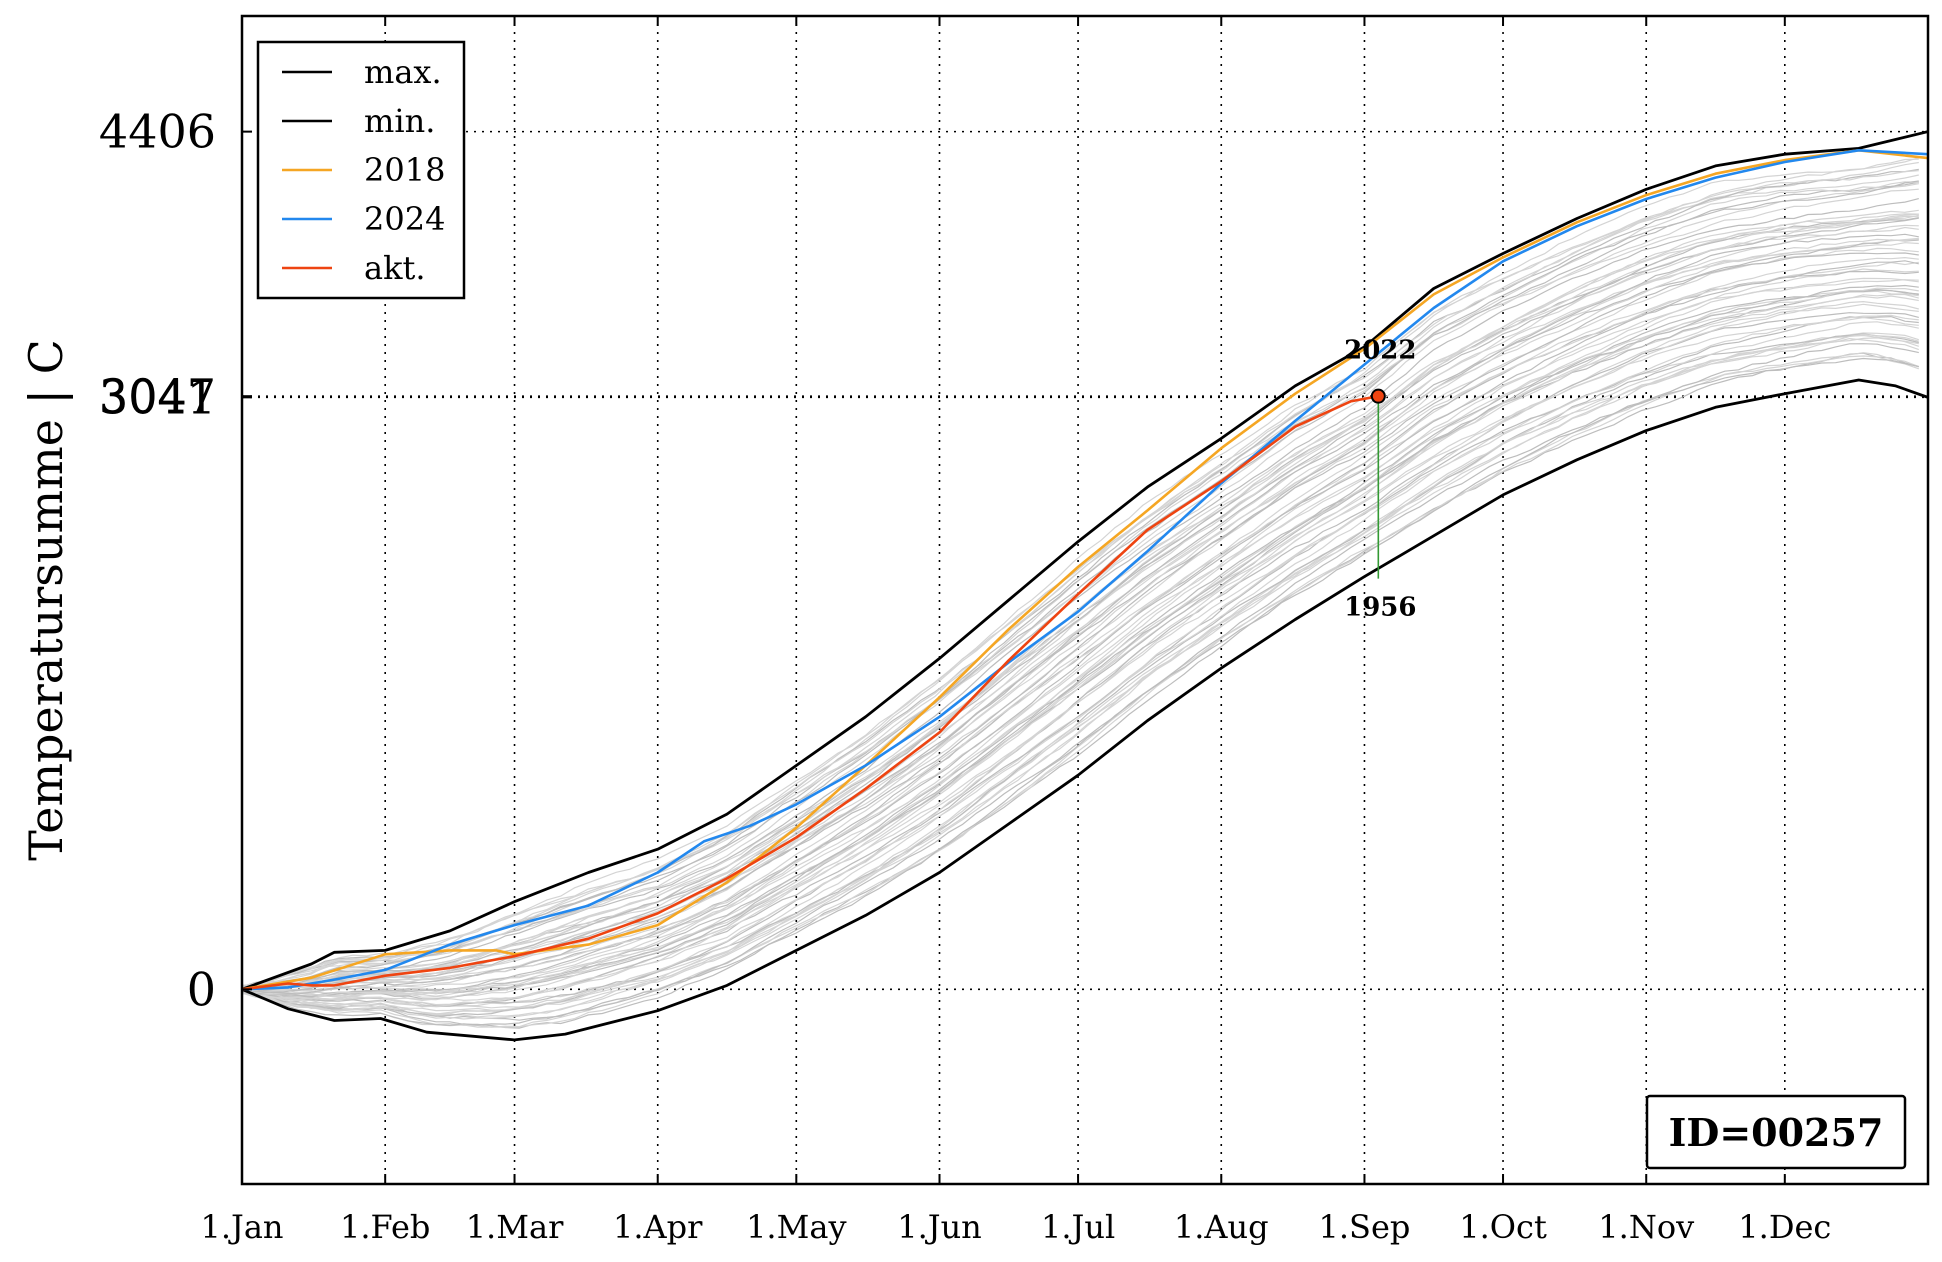 This screenshot has height=1262, width=1942. I want to click on y-tick-label: 4406, so click(157, 132).